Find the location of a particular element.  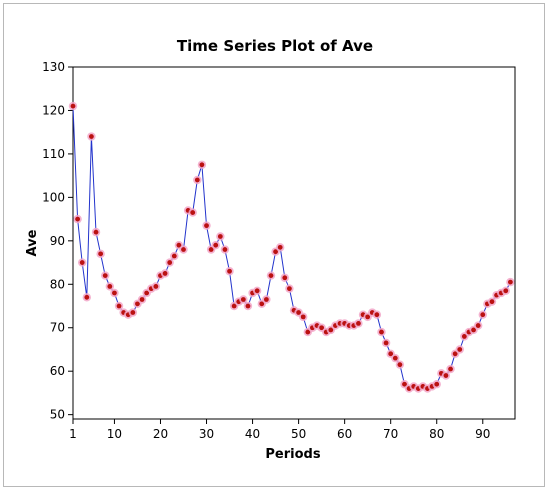

x-tick-label-80: 80 is located at coordinates (436, 434).